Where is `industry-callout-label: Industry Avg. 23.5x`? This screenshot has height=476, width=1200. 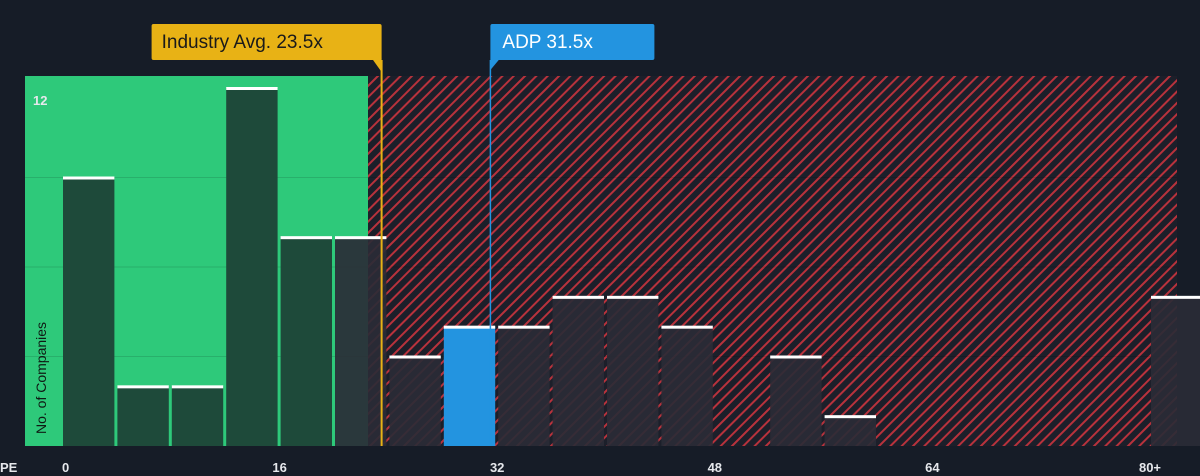
industry-callout-label: Industry Avg. 23.5x is located at coordinates (243, 42).